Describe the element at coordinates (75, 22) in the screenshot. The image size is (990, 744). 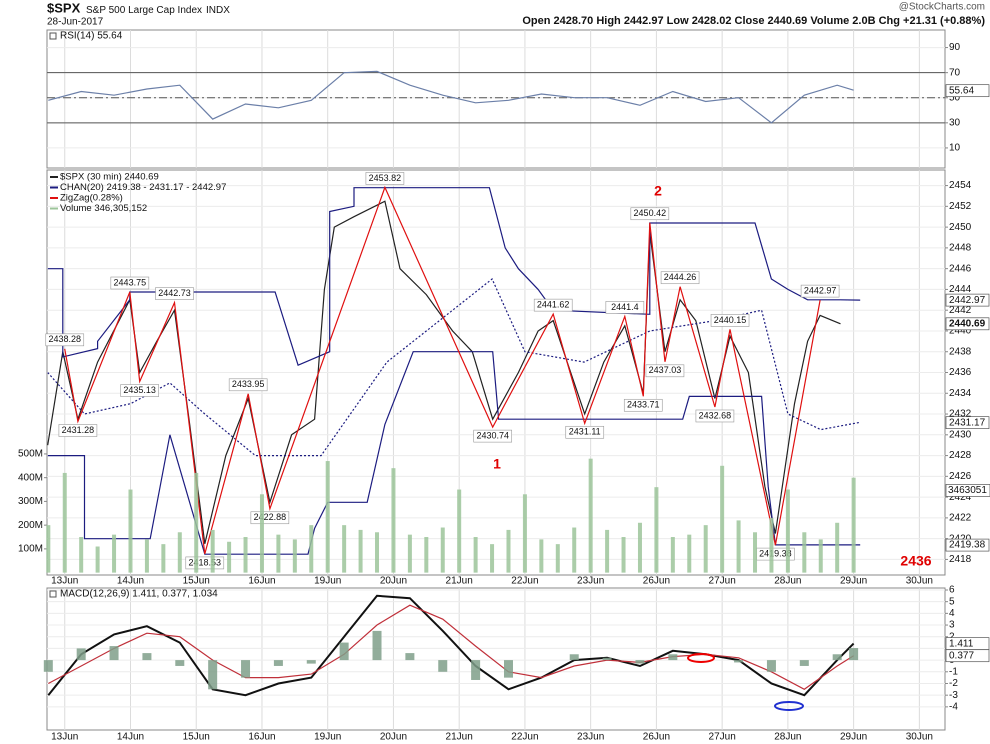
I see `date: 28-Jun-2017` at that location.